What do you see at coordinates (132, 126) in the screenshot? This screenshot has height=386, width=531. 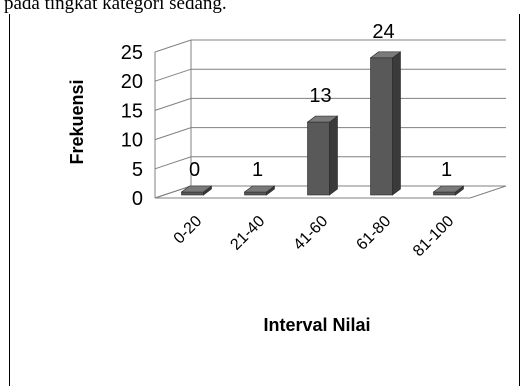 I see `y-axis-ticks: 0 5 10 15 20 25` at bounding box center [132, 126].